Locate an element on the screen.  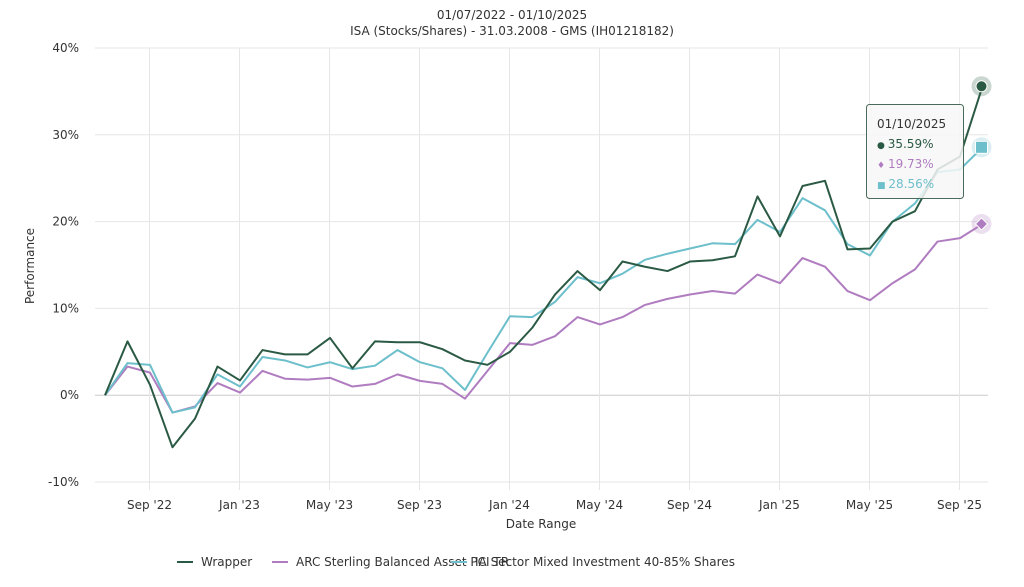
tooltip-value-text: 35.59% is located at coordinates (911, 144).